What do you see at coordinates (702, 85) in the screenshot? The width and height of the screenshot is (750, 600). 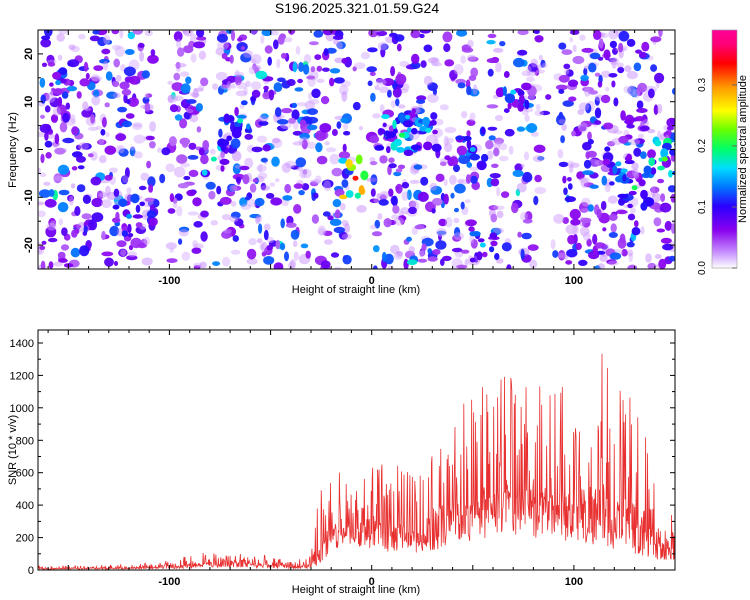 I see `colorbar-tick-label: 0.3` at bounding box center [702, 85].